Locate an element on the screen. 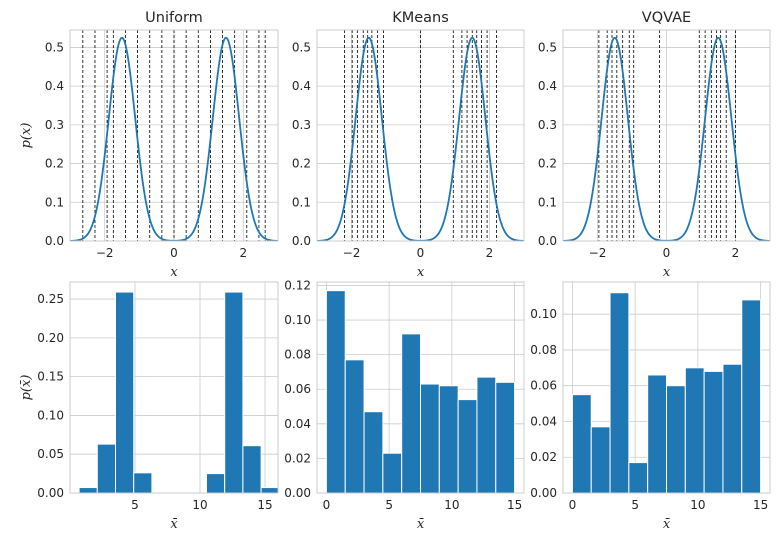  subplot-6: 0 5 10 15 0.00 0.02 0.04 0.06 0.08 0.10 x̄ is located at coordinates (650, 406).